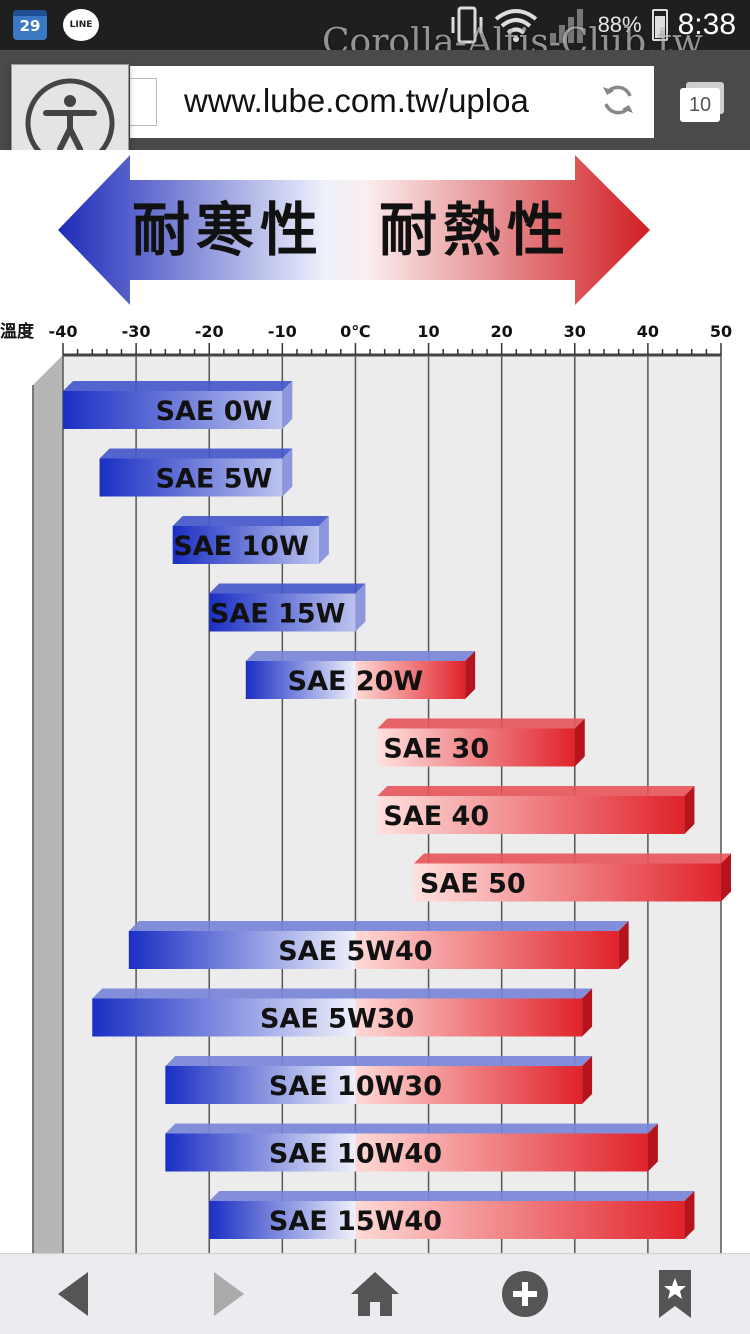 The height and width of the screenshot is (1334, 750). I want to click on tick-label: 20, so click(502, 331).